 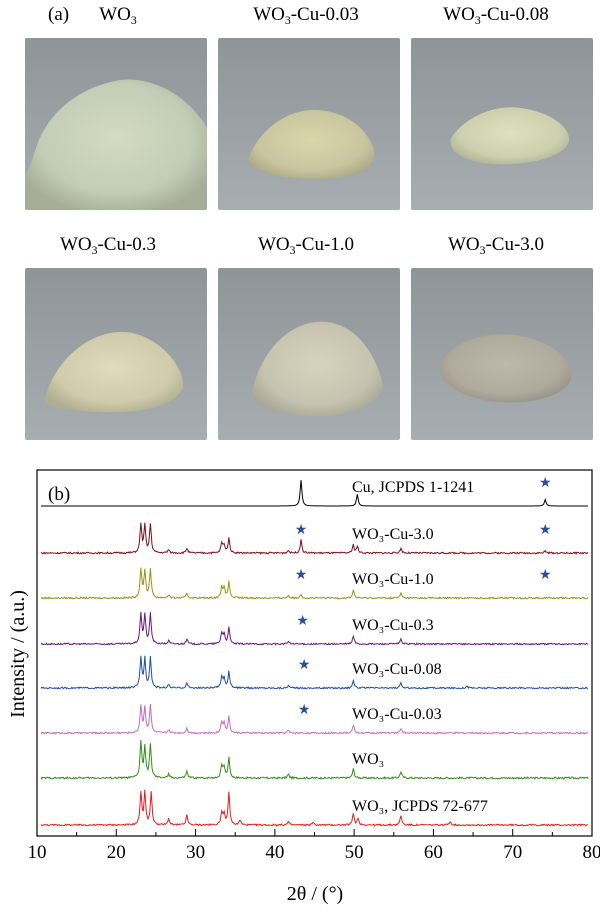 What do you see at coordinates (397, 669) in the screenshot?
I see `series-label: WO₃-Cu-0.08` at bounding box center [397, 669].